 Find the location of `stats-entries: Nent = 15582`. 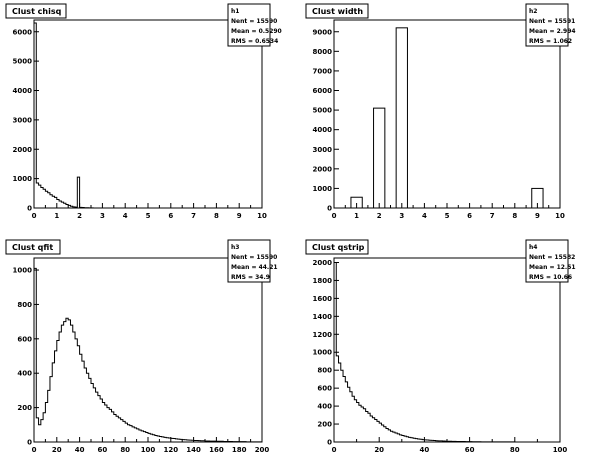

stats-entries: Nent = 15582 is located at coordinates (552, 257).